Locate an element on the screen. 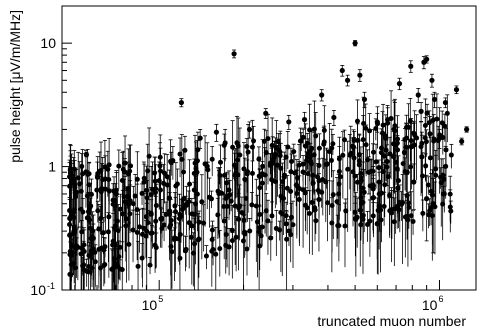  x-axis-title: truncated muon number is located at coordinates (391, 321).